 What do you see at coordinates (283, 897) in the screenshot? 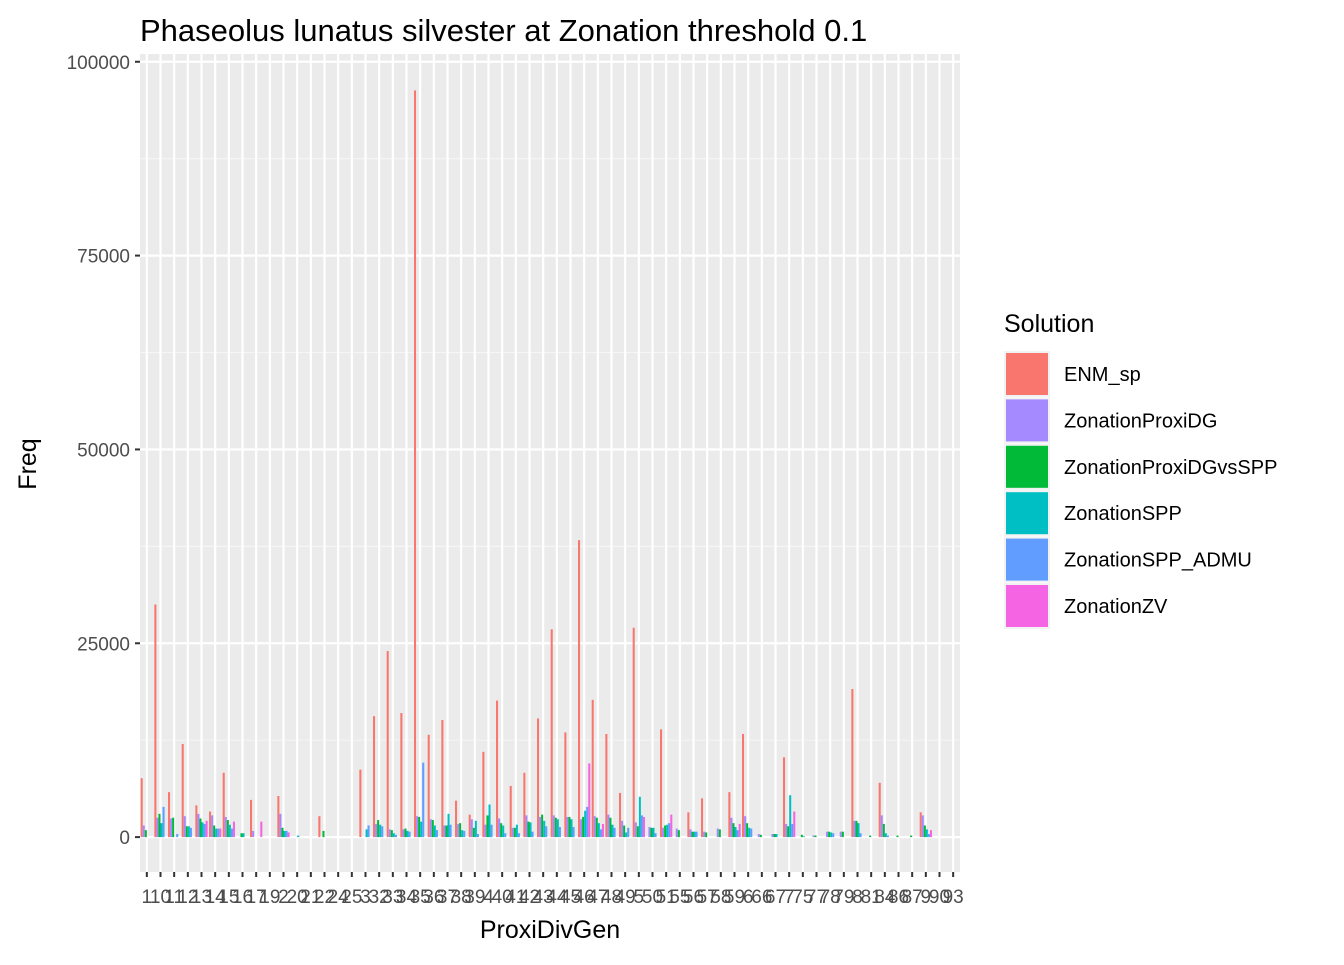
I see `x-tick-label: 2` at bounding box center [283, 897].